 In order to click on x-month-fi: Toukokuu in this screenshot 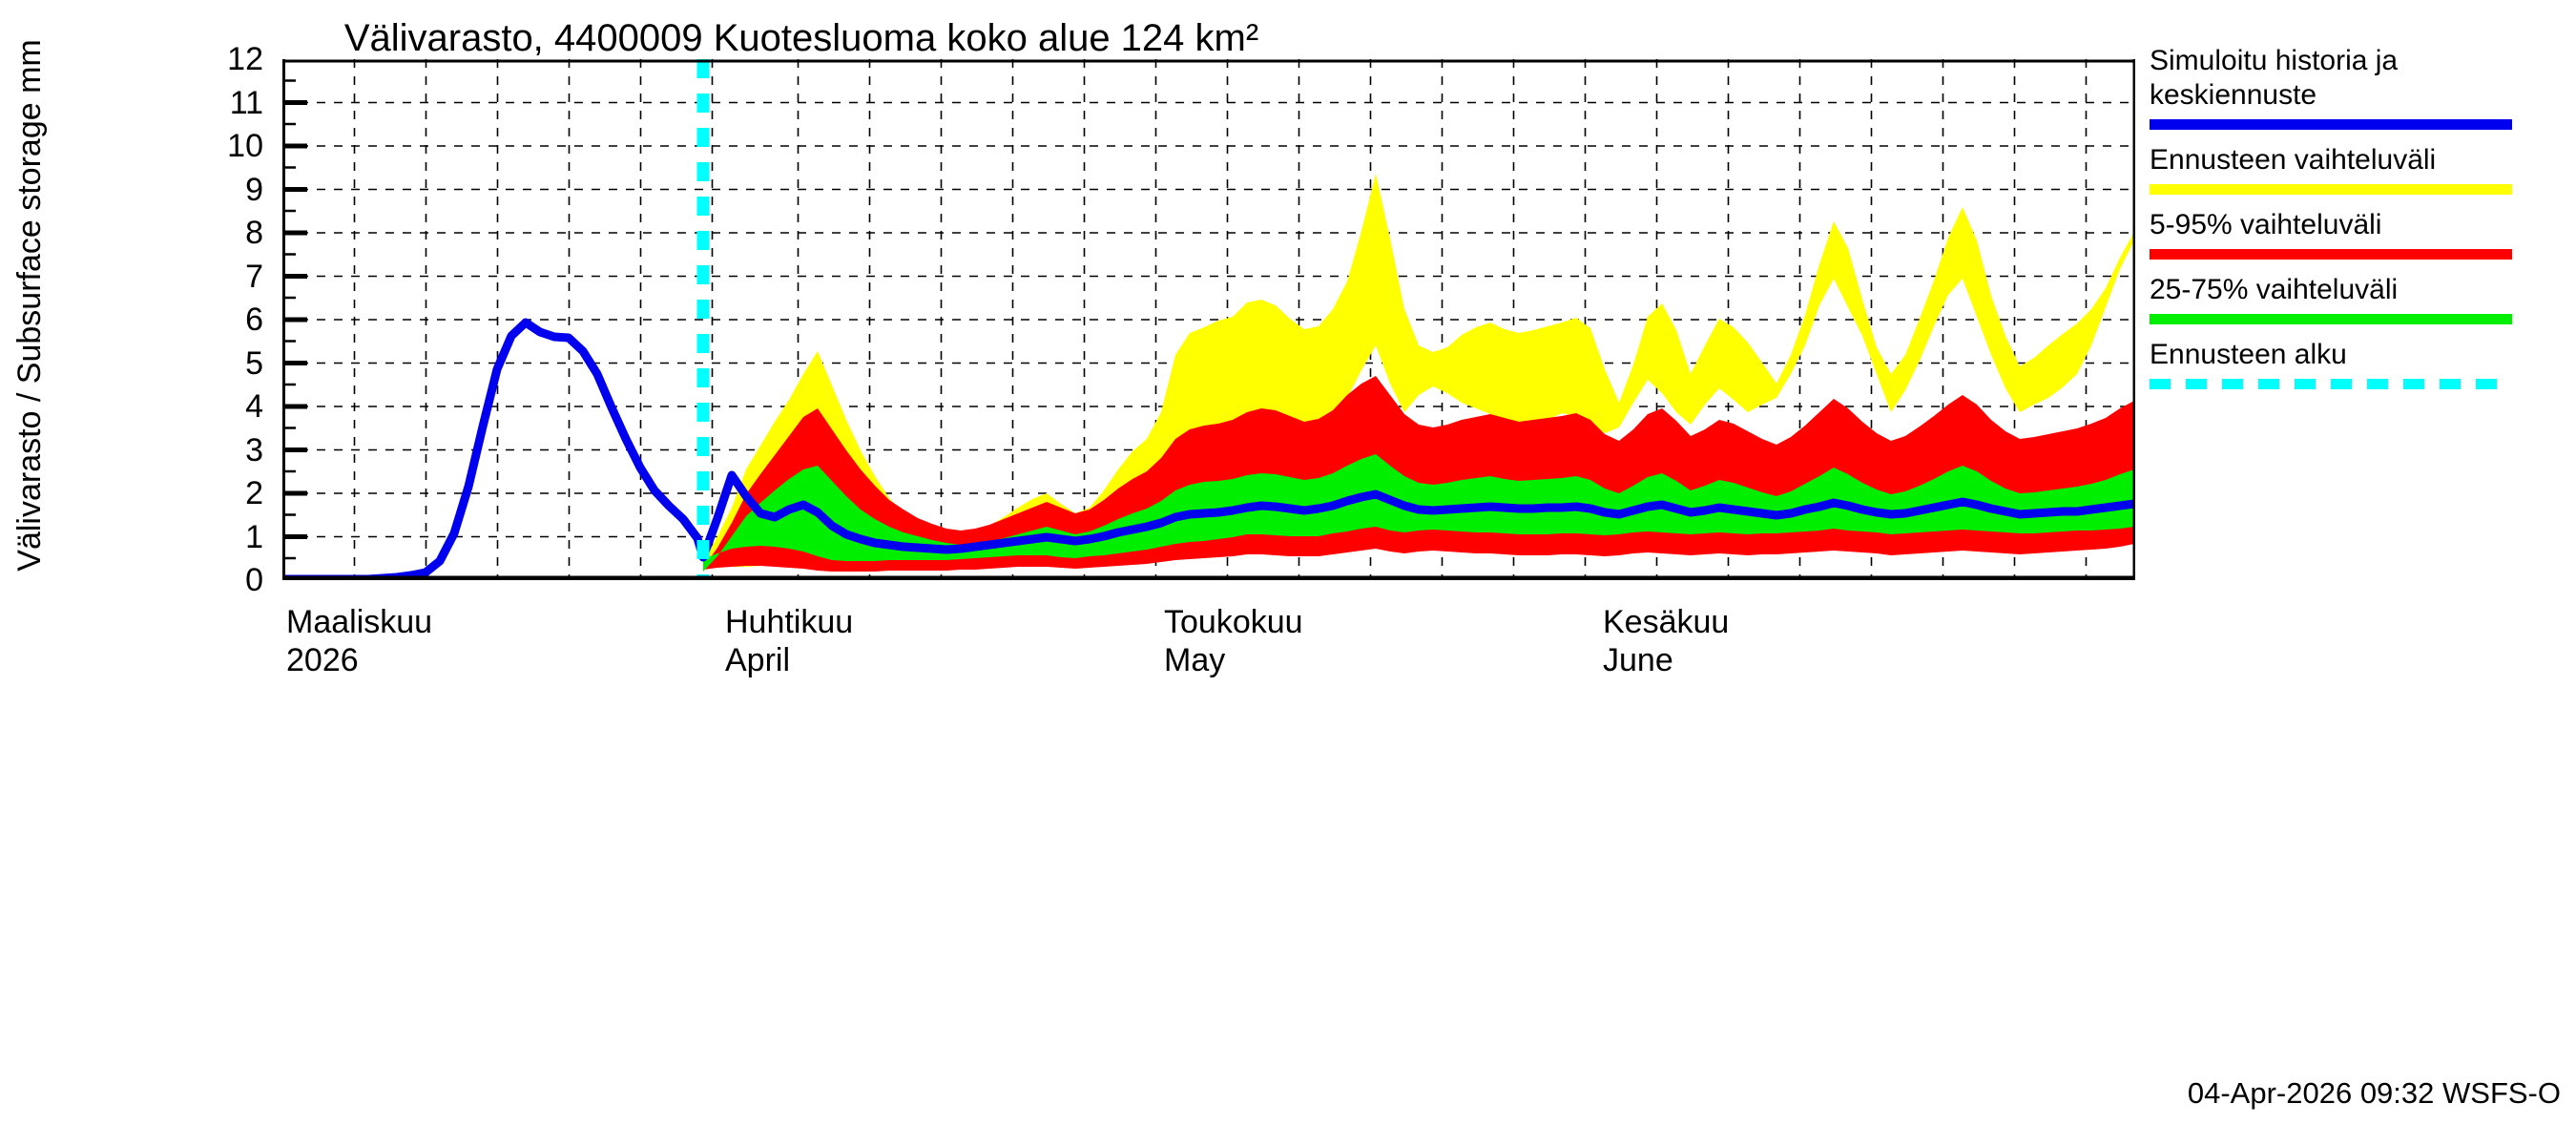, I will do `click(1233, 622)`.